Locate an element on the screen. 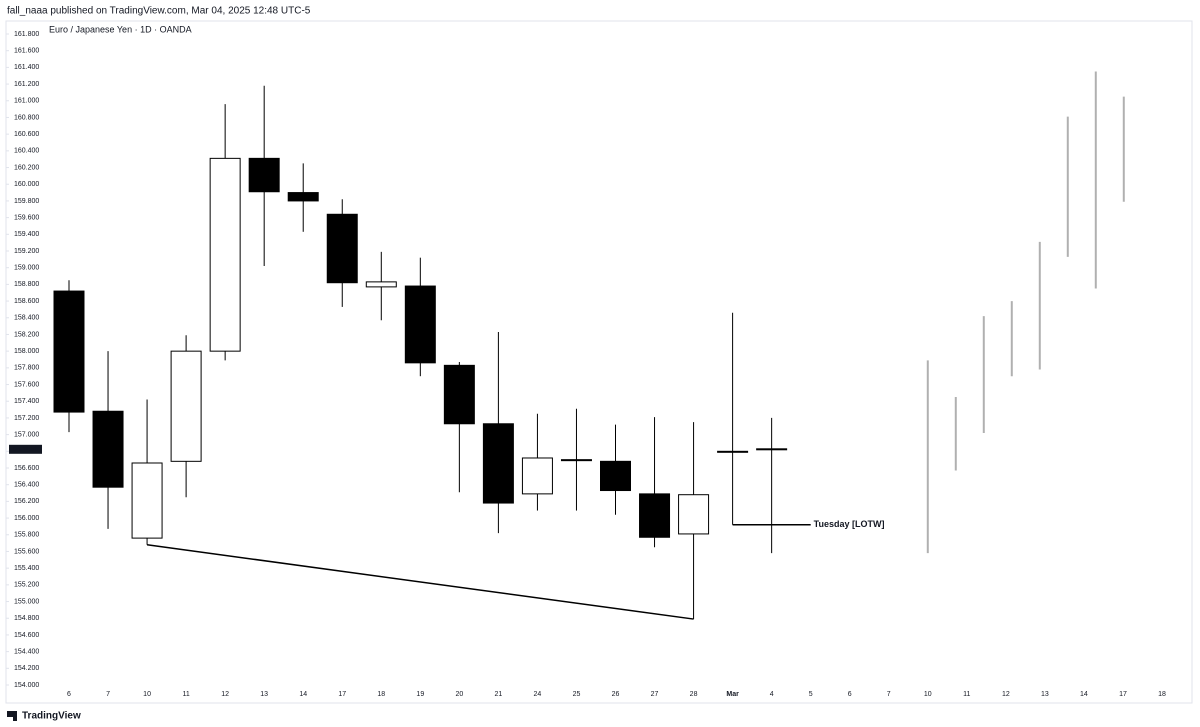 The width and height of the screenshot is (1200, 727). y-tick-label: 157.000 is located at coordinates (26, 434).